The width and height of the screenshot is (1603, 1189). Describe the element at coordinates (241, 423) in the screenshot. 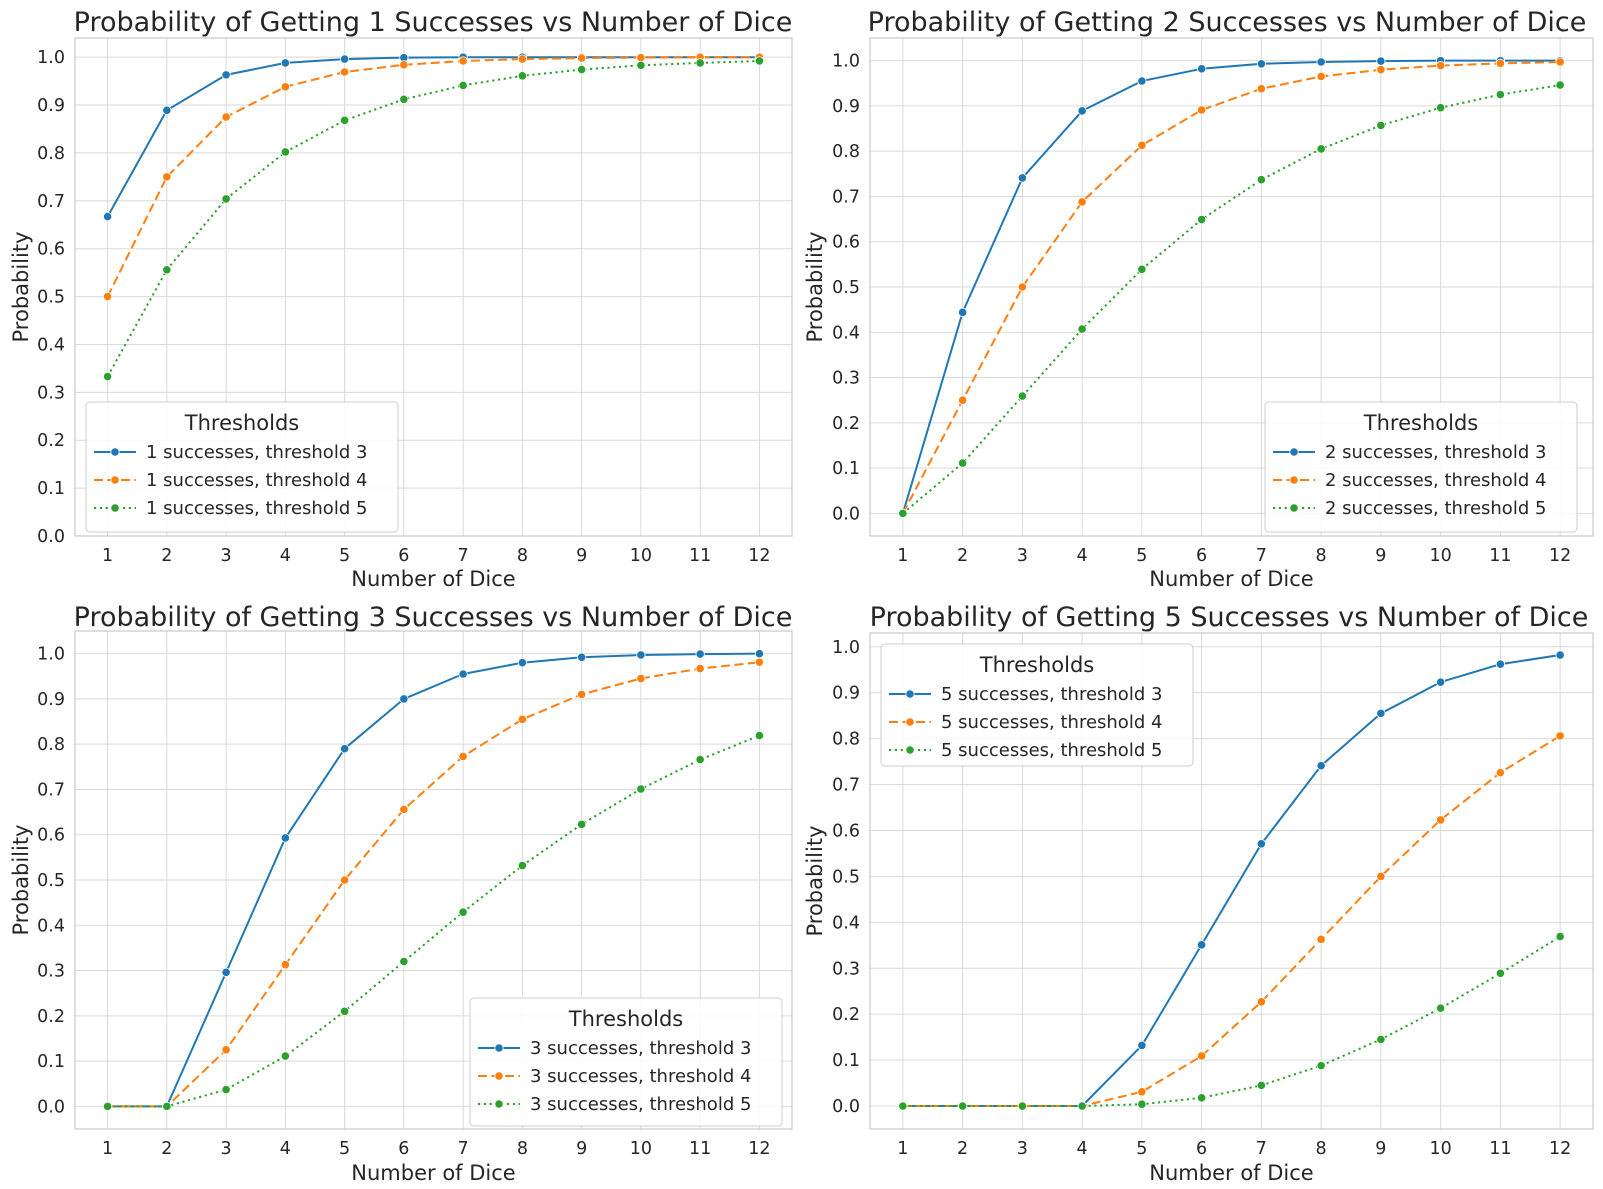

I see `legend-title: Thresholds` at that location.